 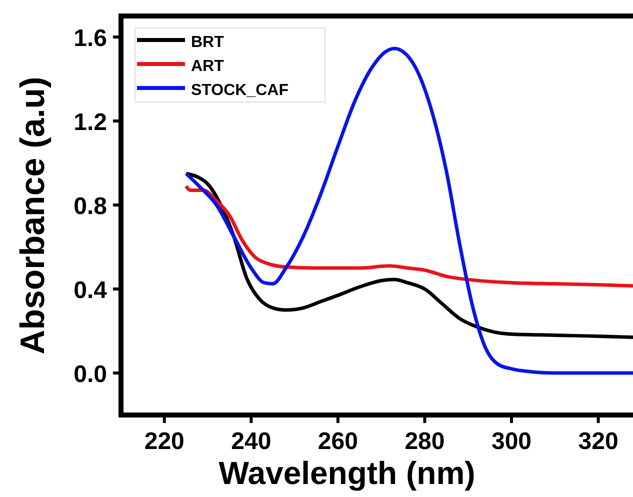 I want to click on y-tick-label: 1.6, so click(x=90, y=38).